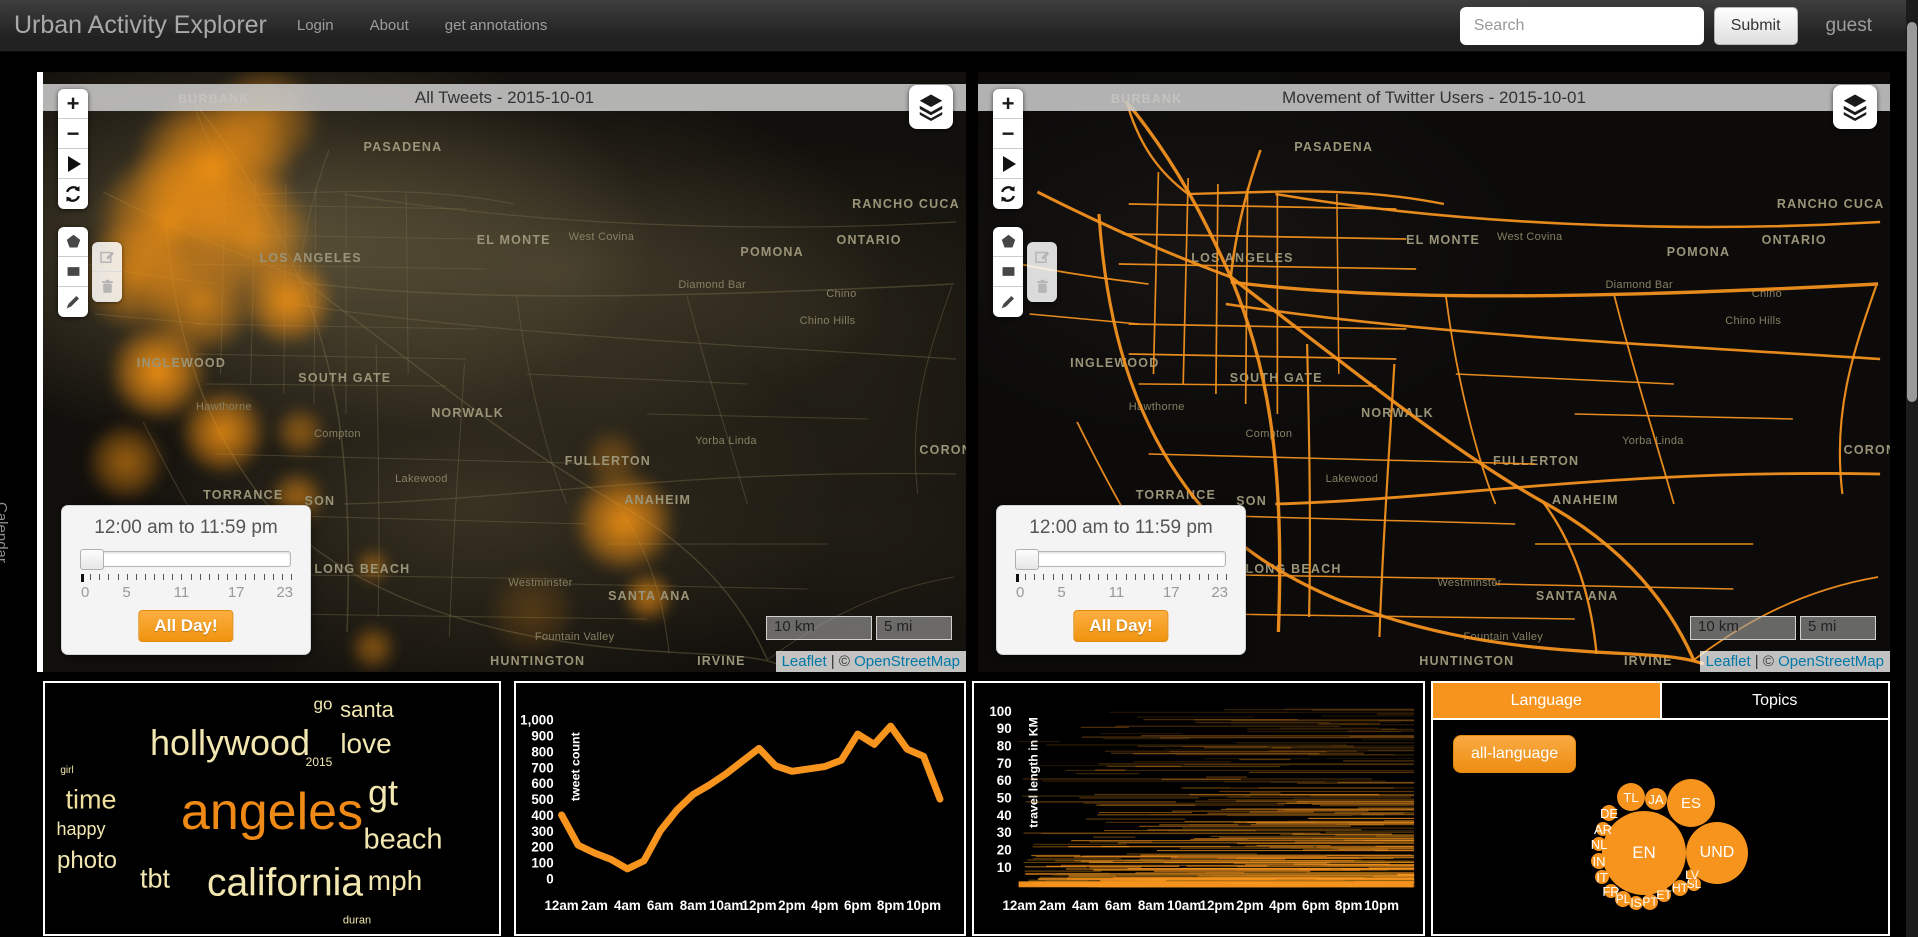 The width and height of the screenshot is (1918, 937). I want to click on map-city-label: CORON, so click(942, 450).